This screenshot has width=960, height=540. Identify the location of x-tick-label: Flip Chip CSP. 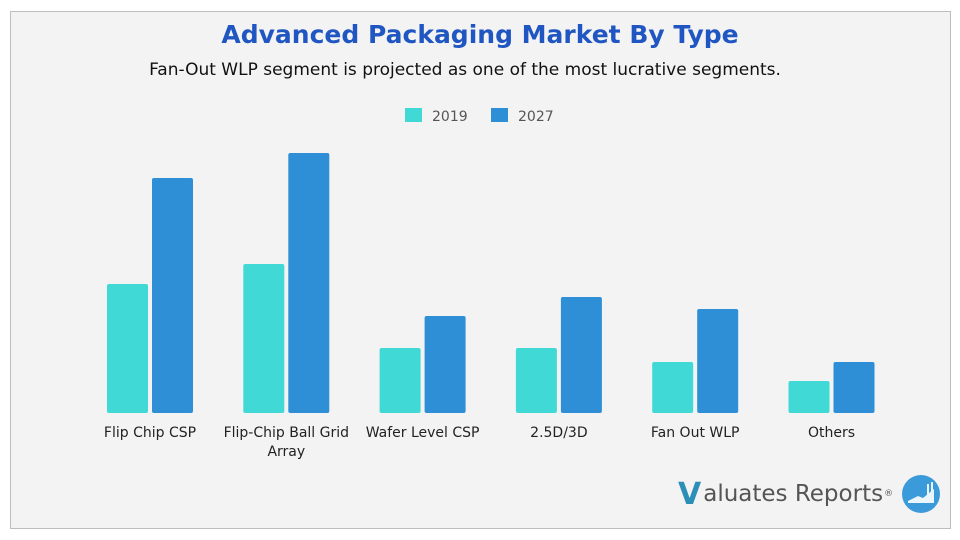
(150, 433).